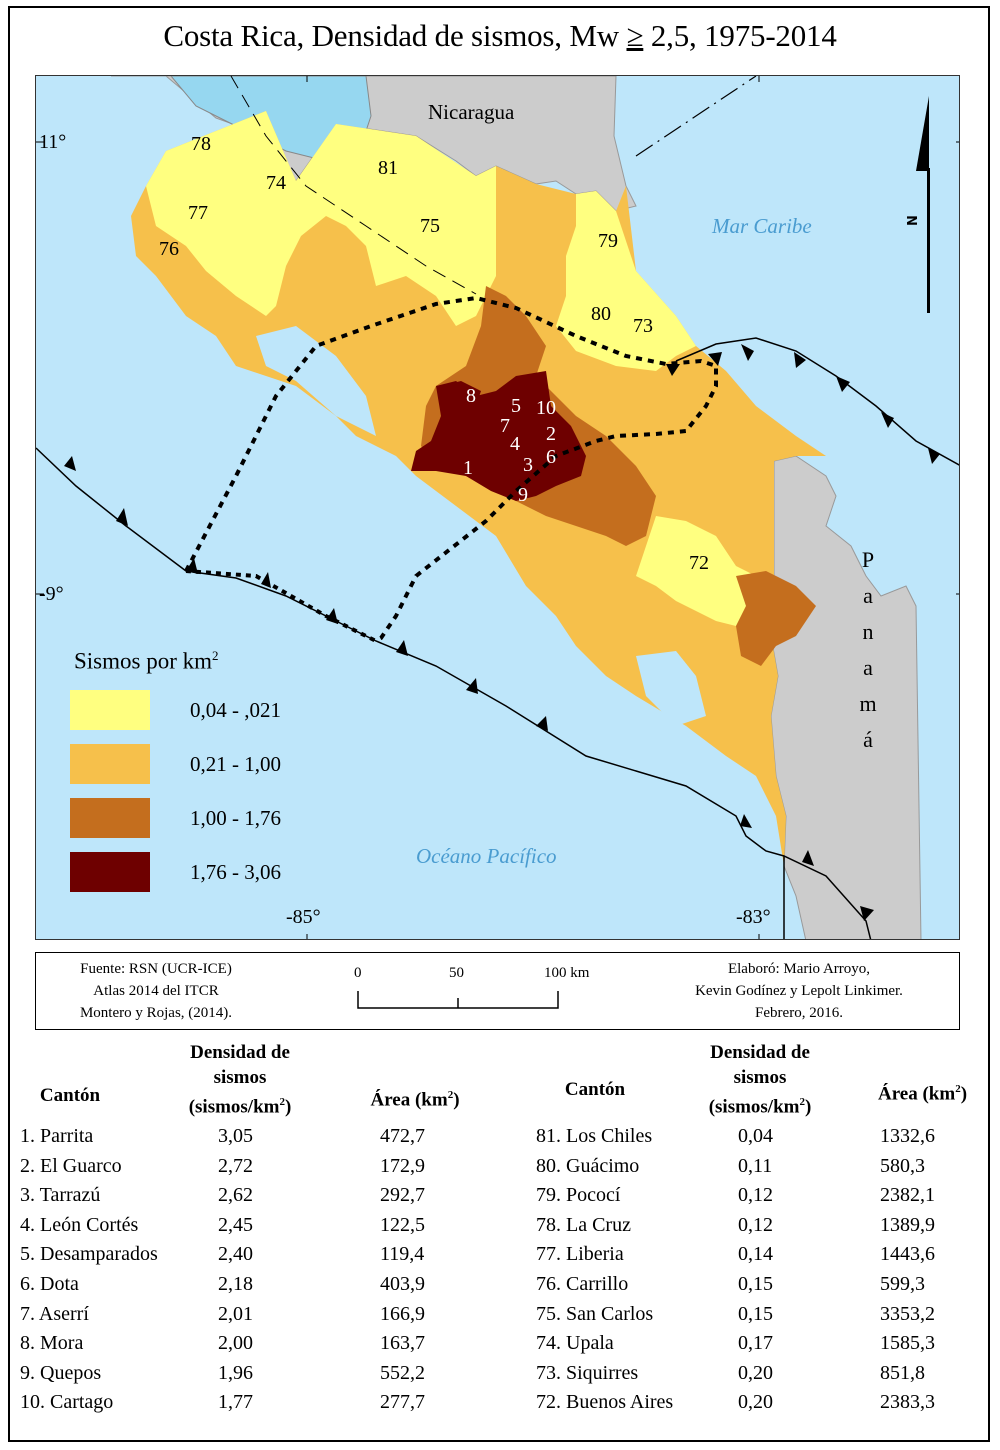 This screenshot has height=1450, width=1000. What do you see at coordinates (817, 401) in the screenshot?
I see `caribbean-fault-line` at bounding box center [817, 401].